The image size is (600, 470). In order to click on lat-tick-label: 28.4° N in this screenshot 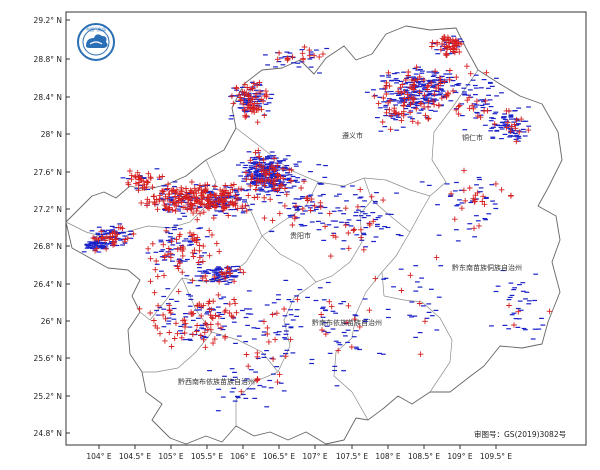, I will do `click(48, 97)`.